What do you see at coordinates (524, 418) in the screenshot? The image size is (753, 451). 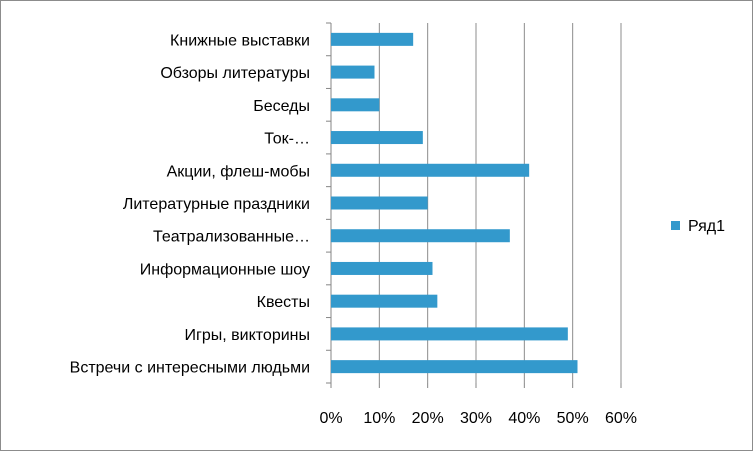 I see `x-tick-label: 40%` at bounding box center [524, 418].